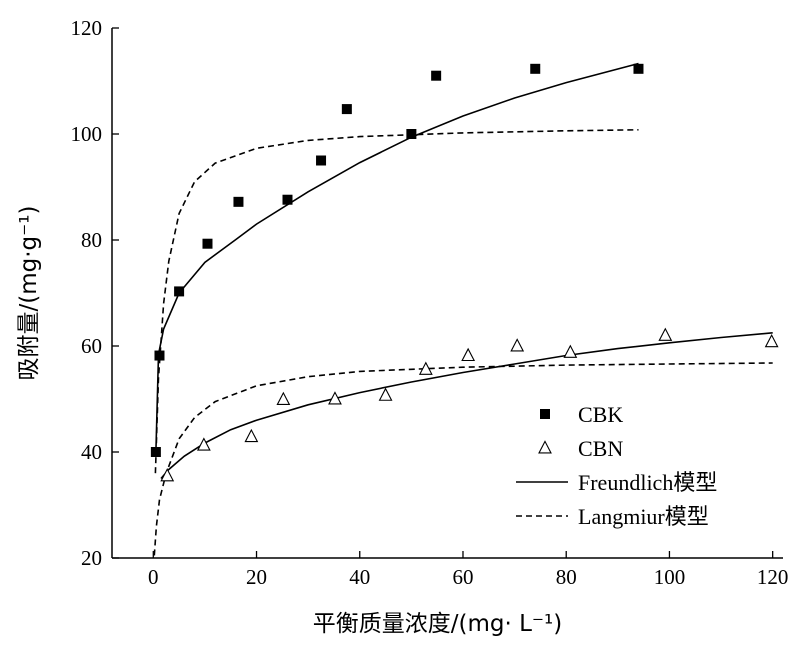  I want to click on legend-label: Freundlich模型, so click(647, 482).